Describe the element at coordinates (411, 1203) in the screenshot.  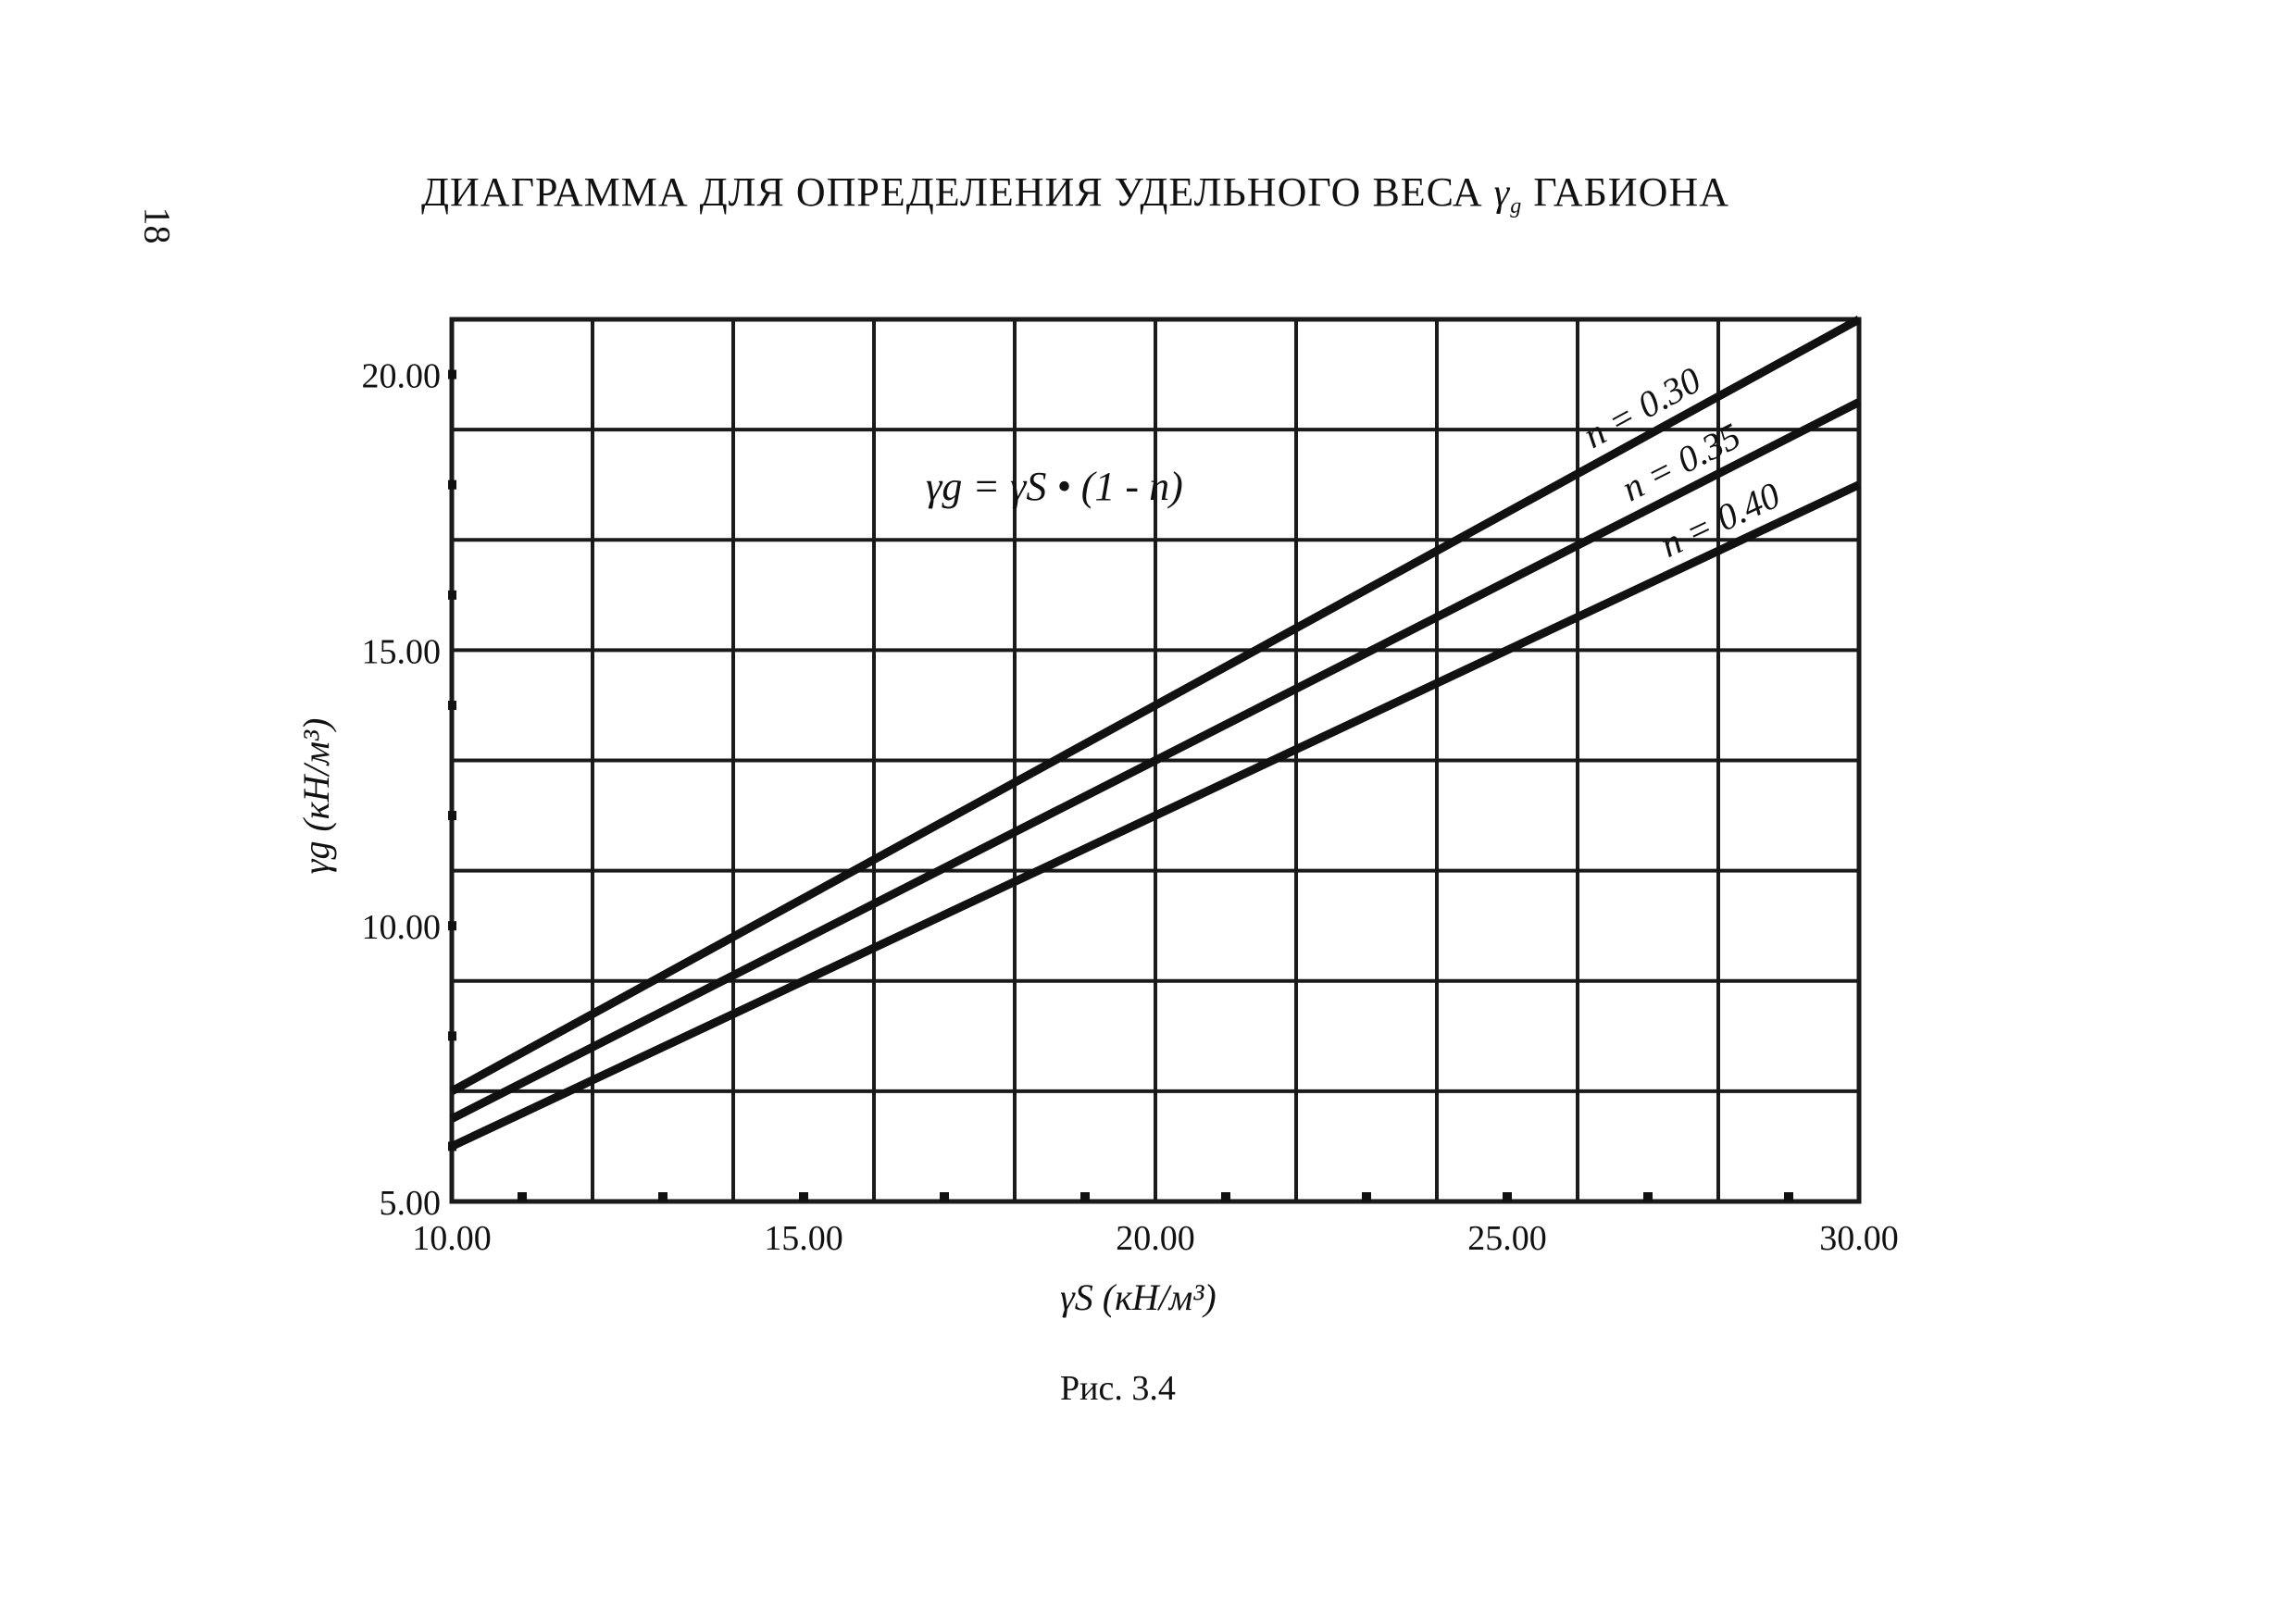
I see `y-tick-label: 5.00` at that location.